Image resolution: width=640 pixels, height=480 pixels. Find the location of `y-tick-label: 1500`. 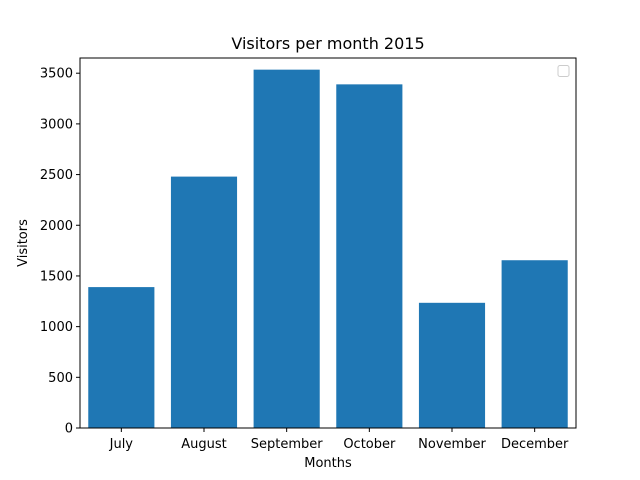

y-tick-label: 1500 is located at coordinates (56, 276).